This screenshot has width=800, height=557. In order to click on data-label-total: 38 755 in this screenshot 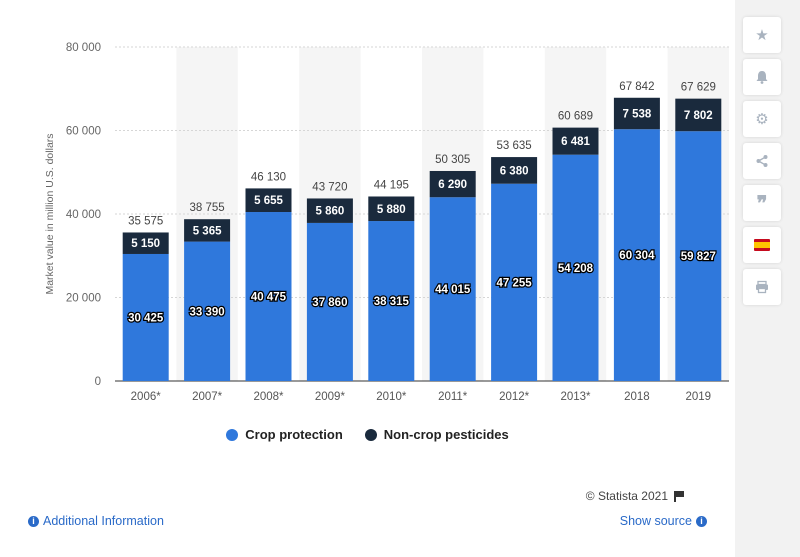, I will do `click(207, 208)`.